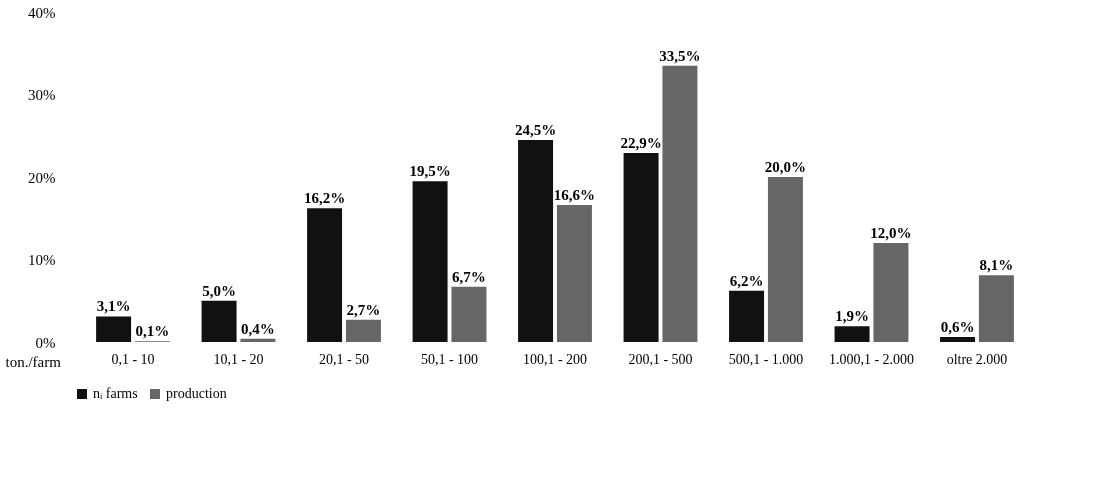 The height and width of the screenshot is (479, 1103). Describe the element at coordinates (363, 309) in the screenshot. I see `data-label: 2,7%` at that location.